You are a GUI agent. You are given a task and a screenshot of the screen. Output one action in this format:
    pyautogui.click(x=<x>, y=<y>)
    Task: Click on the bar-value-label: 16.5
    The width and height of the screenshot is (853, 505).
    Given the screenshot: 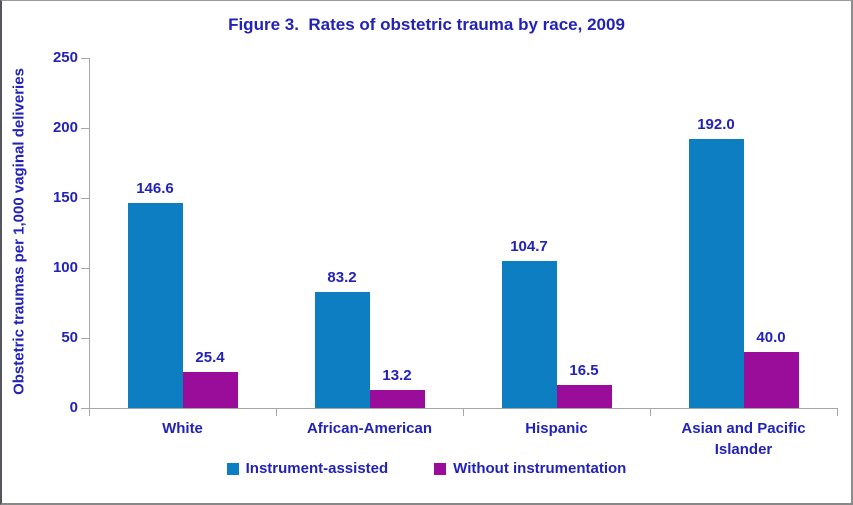 What is the action you would take?
    pyautogui.click(x=584, y=370)
    